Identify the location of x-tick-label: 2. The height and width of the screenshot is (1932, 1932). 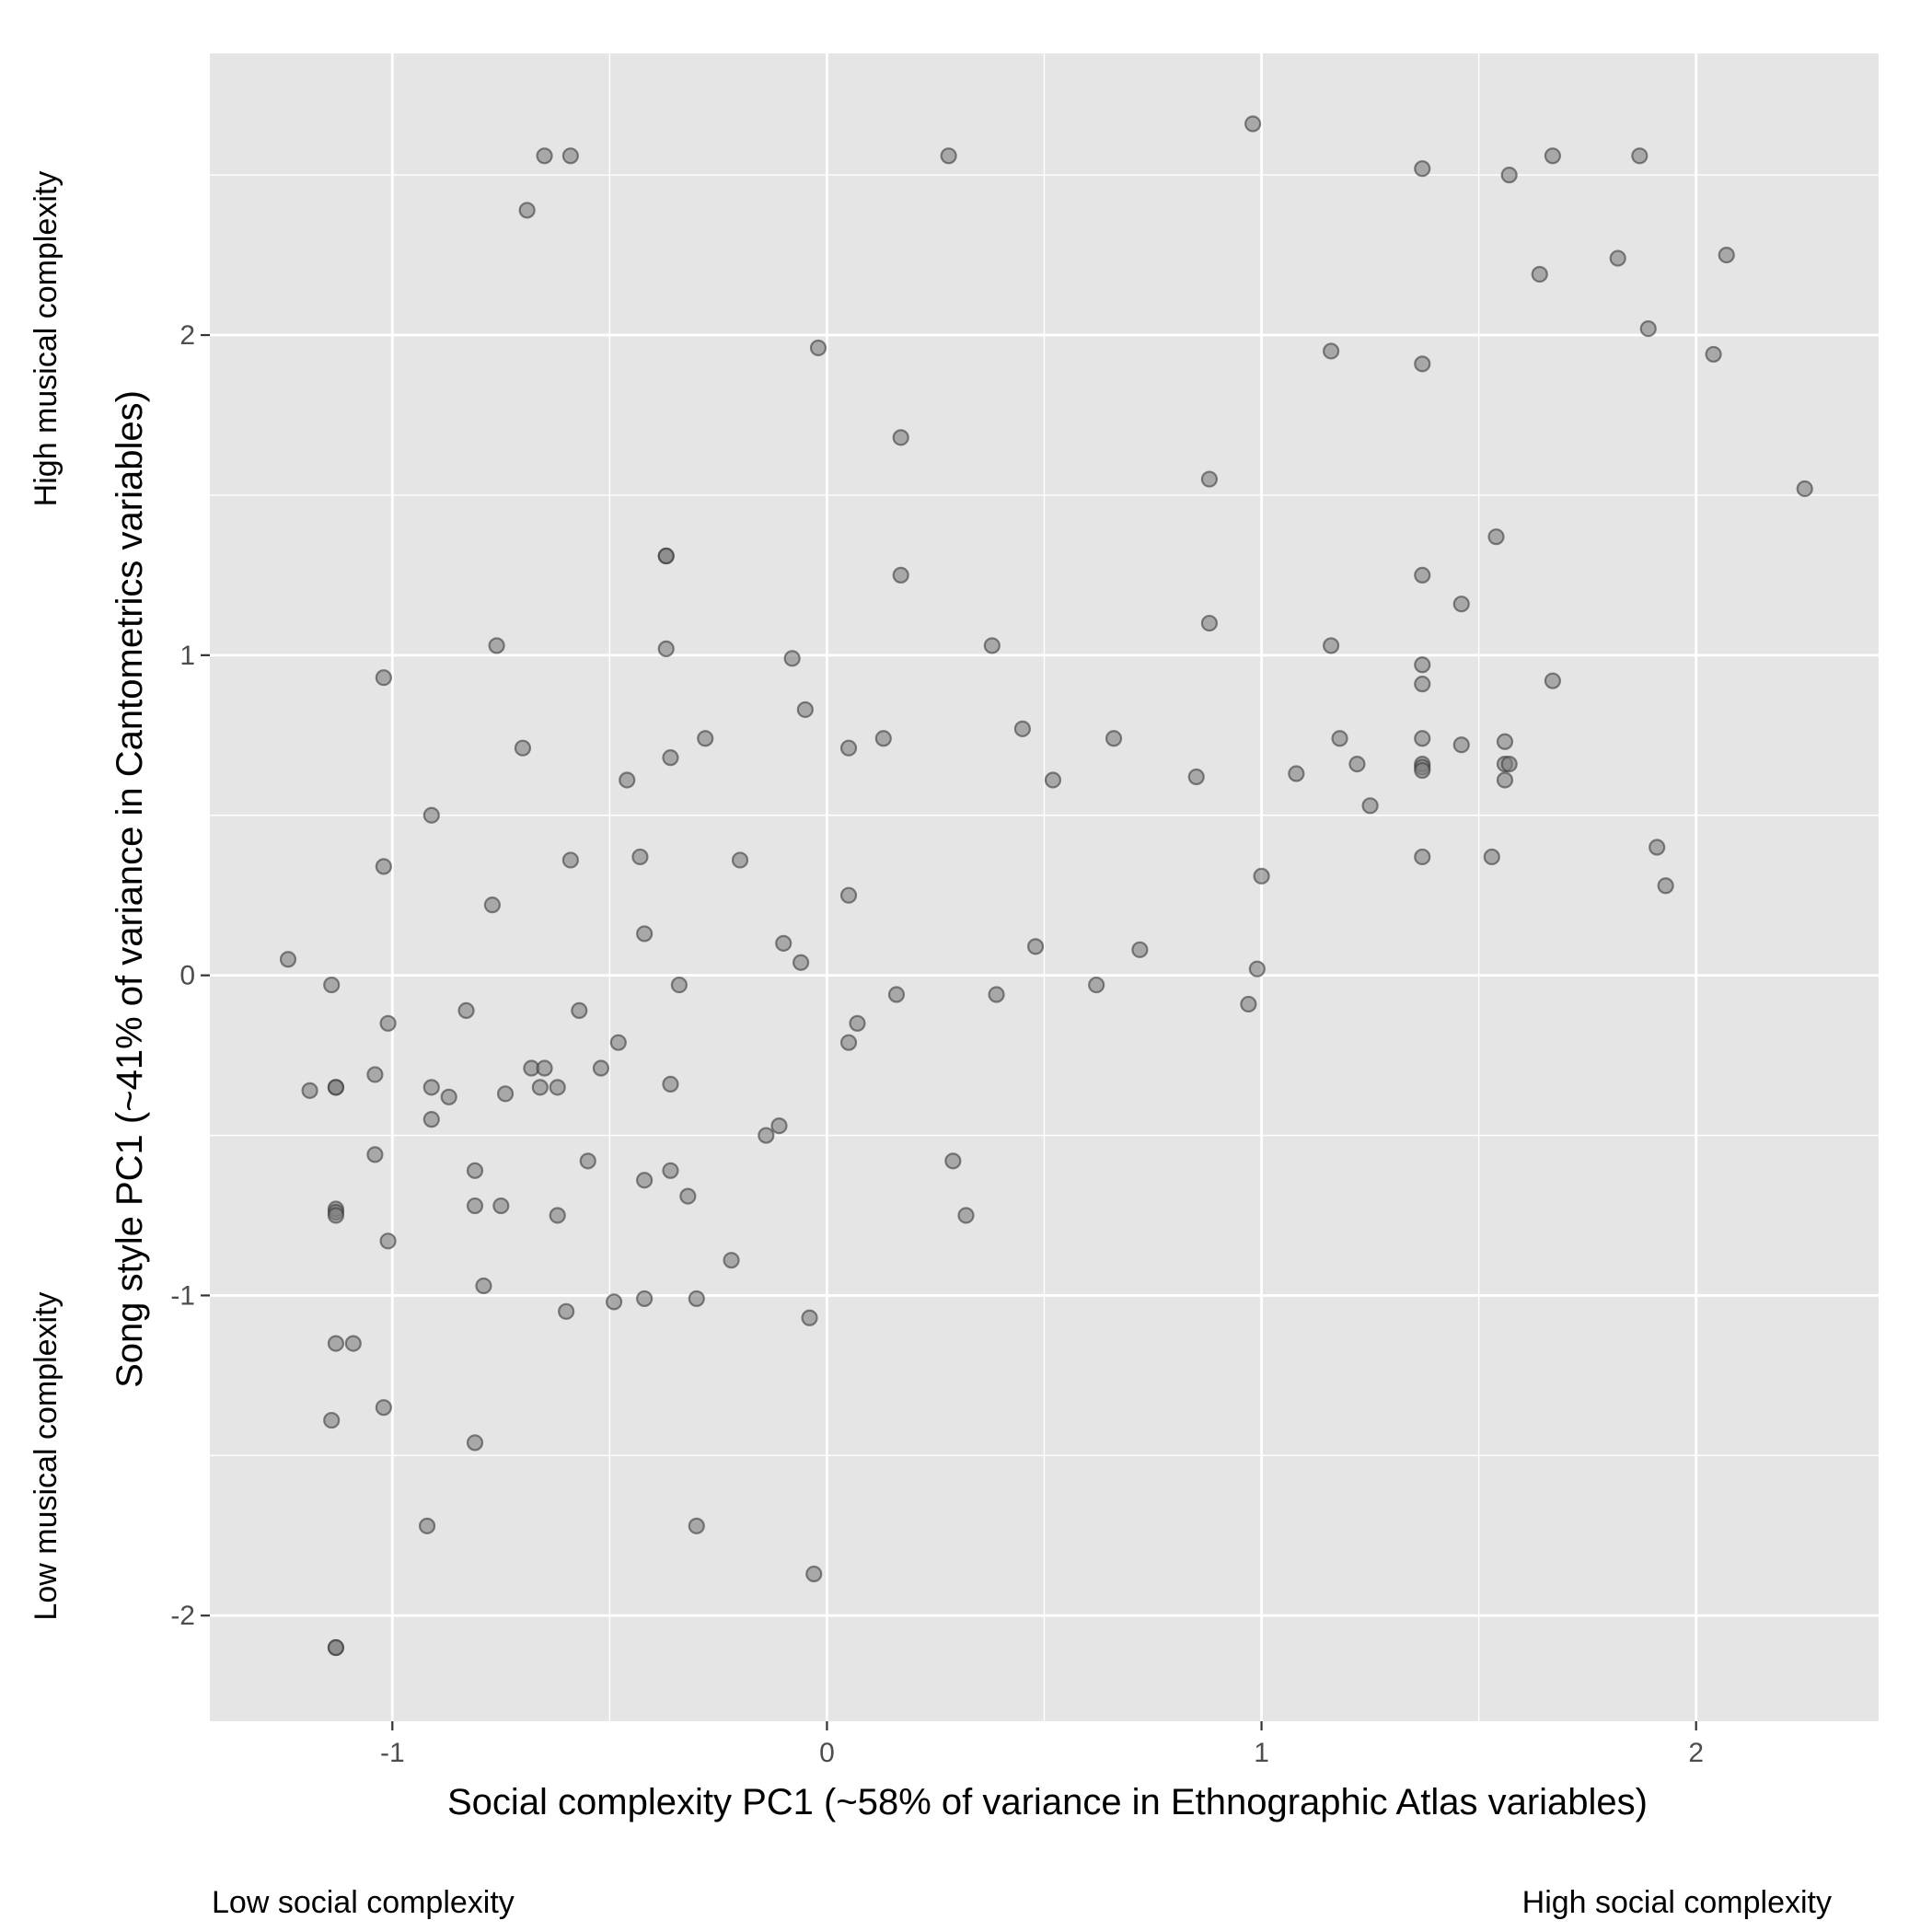
(1696, 1753).